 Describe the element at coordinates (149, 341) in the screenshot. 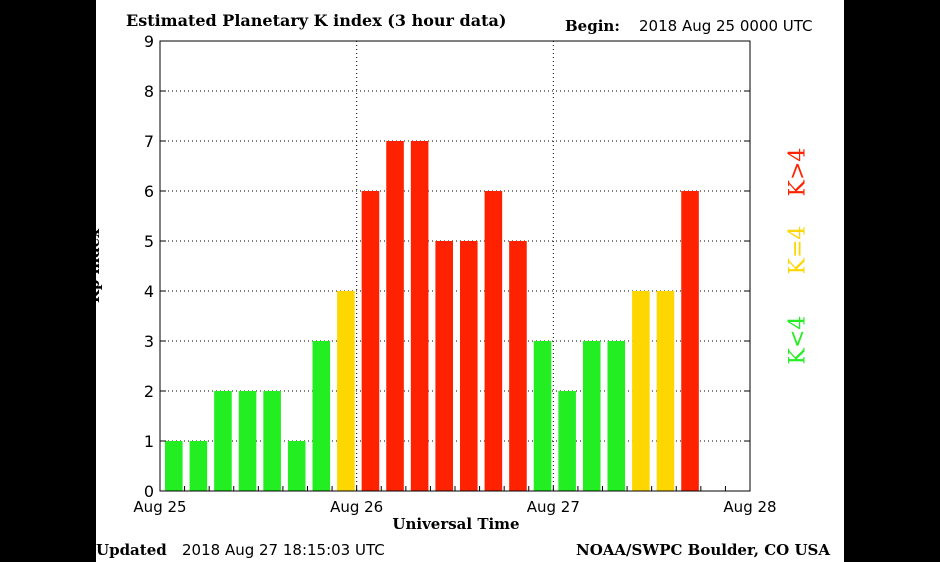

I see `y-tick-label: 3` at that location.